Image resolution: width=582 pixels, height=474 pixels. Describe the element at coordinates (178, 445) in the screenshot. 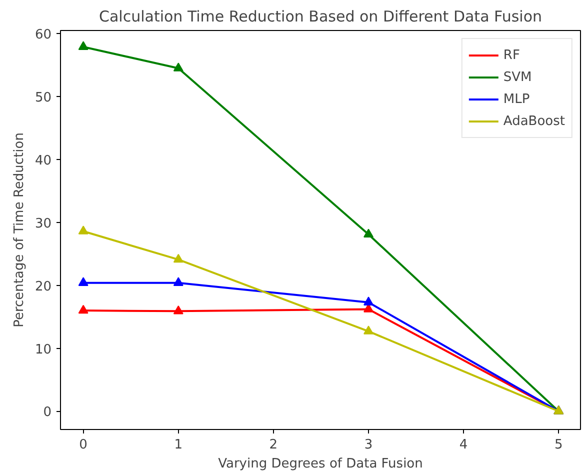

I see `x-tick-label: 1` at that location.